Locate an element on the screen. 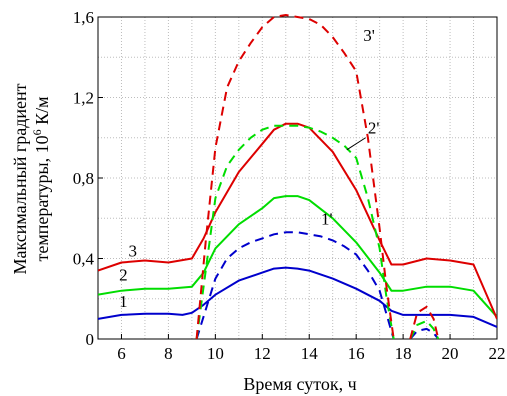 The width and height of the screenshot is (507, 396). x-tick-label: 16 is located at coordinates (356, 353).